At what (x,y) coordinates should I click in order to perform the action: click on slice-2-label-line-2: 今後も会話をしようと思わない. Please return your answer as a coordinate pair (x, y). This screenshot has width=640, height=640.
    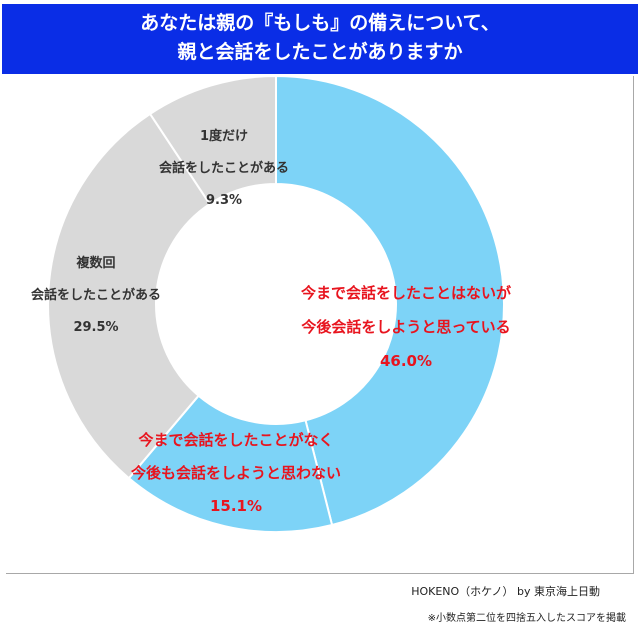
    Looking at the image, I should click on (235, 473).